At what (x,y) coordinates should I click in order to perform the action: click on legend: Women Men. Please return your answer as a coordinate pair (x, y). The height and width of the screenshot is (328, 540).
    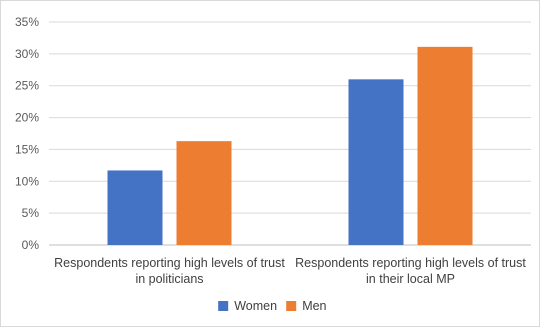
    Looking at the image, I should click on (272, 306).